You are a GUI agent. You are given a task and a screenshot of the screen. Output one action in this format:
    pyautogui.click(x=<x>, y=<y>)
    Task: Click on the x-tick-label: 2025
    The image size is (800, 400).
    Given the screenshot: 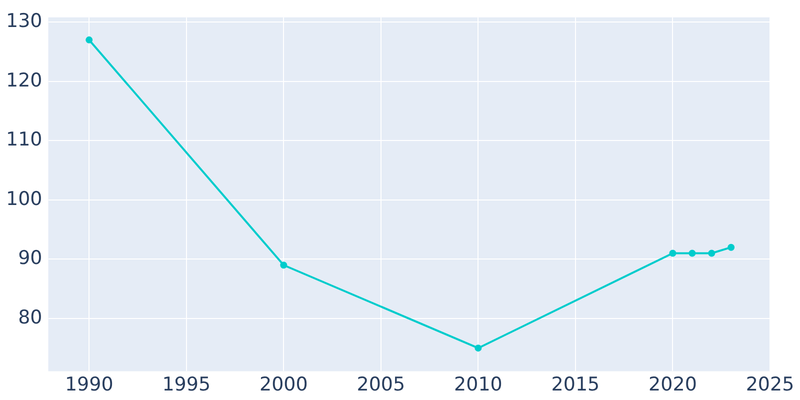 What is the action you would take?
    pyautogui.click(x=770, y=385)
    